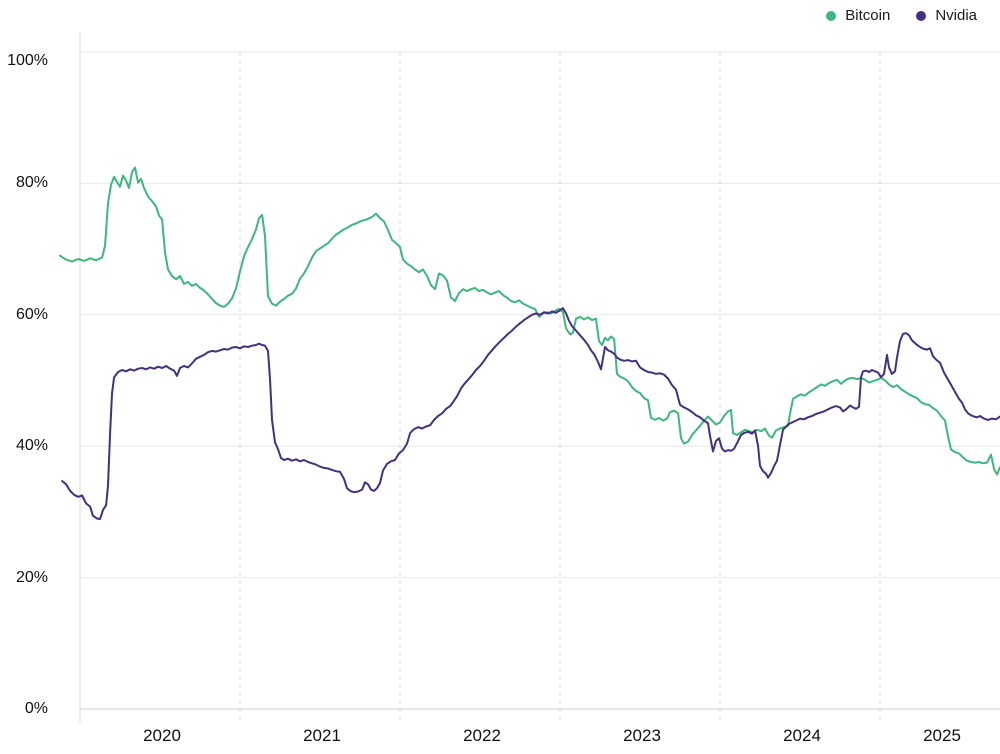 The image size is (1000, 754). What do you see at coordinates (956, 15) in the screenshot?
I see `legend-item-label: Nvidia` at bounding box center [956, 15].